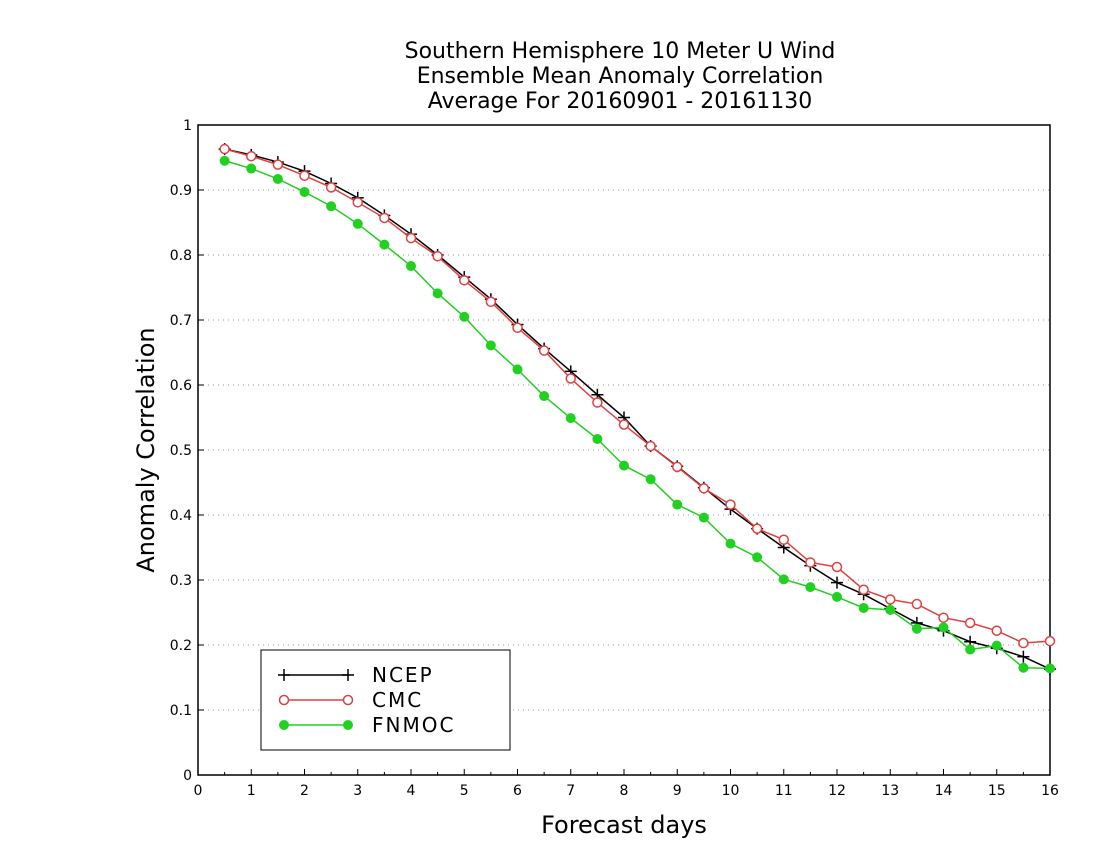 The image size is (1100, 850). I want to click on x-tick-label: 7, so click(570, 791).